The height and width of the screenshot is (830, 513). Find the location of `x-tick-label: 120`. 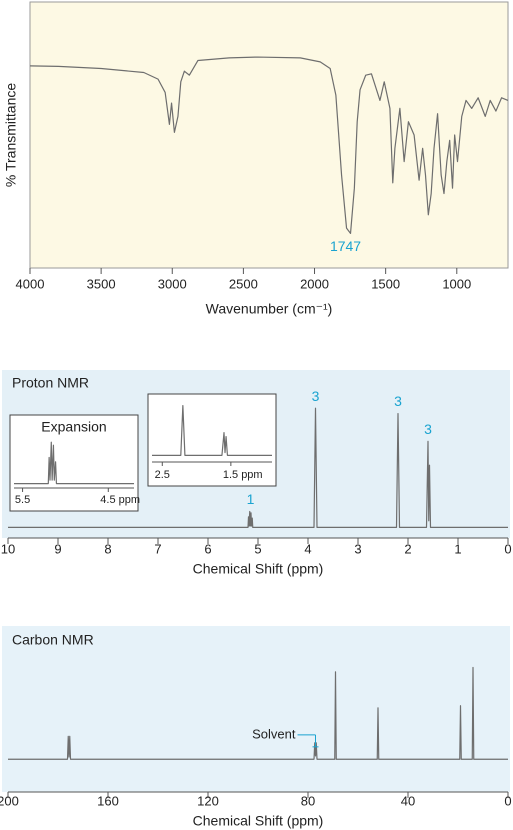

x-tick-label: 120 is located at coordinates (208, 800).